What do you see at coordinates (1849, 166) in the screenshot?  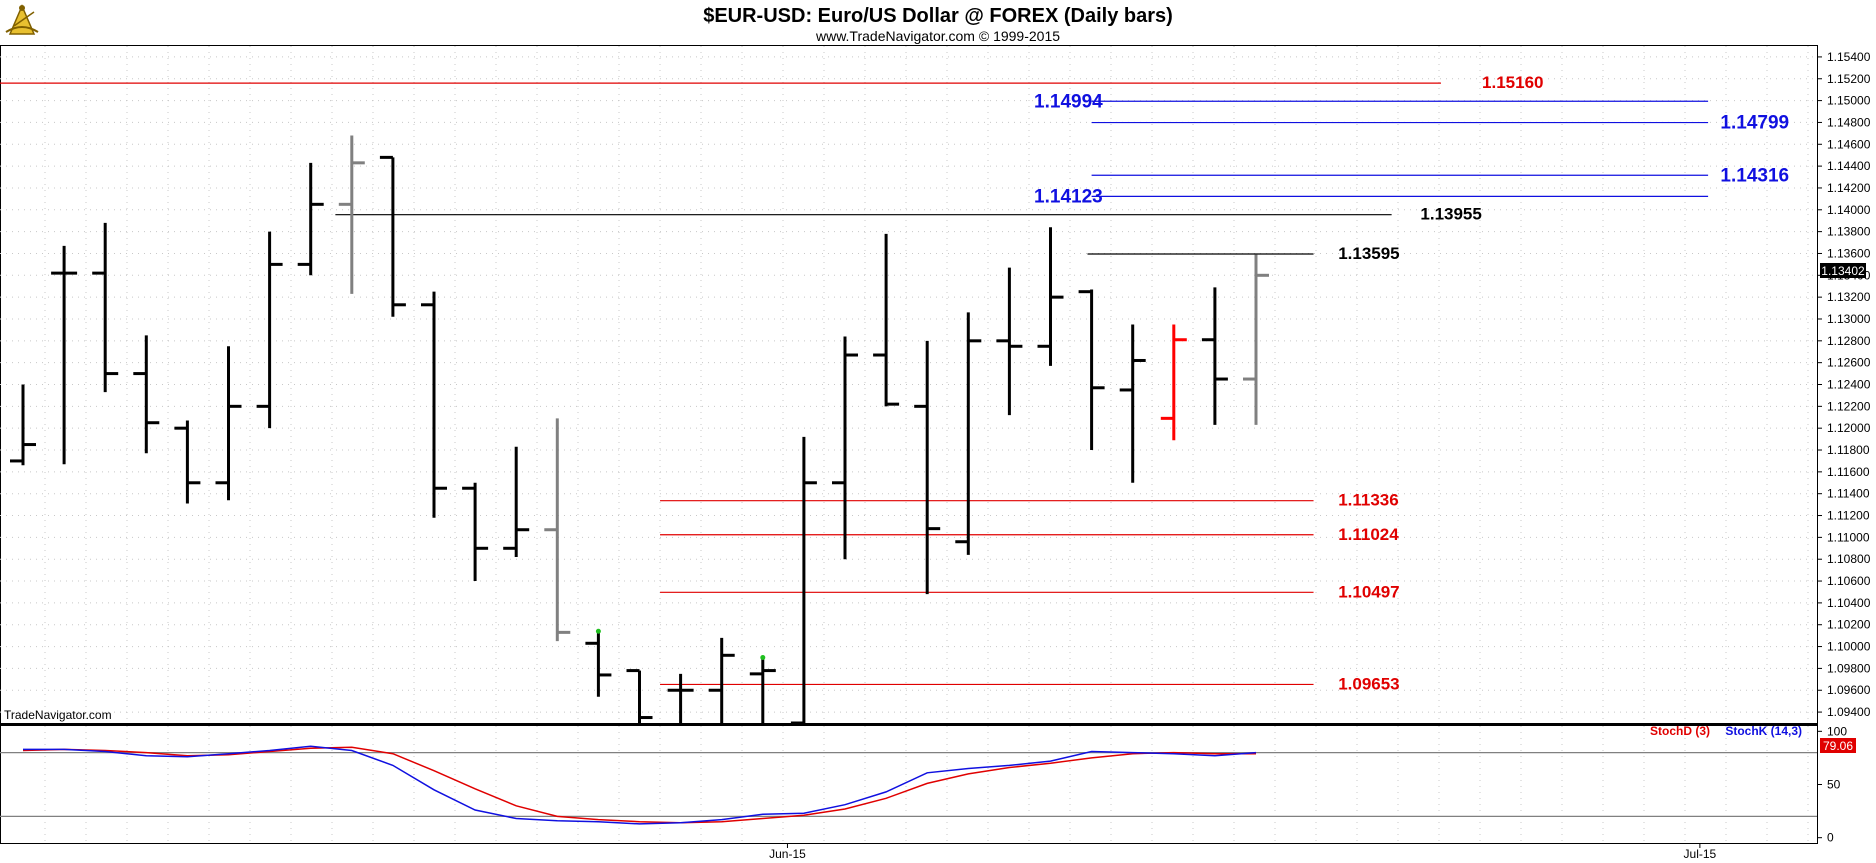 I see `price-tick-label: 1.14400` at bounding box center [1849, 166].